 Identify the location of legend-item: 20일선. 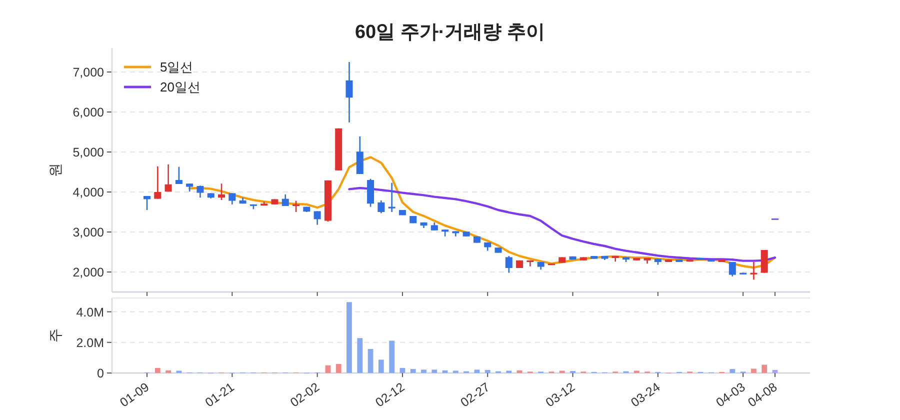
(162, 87).